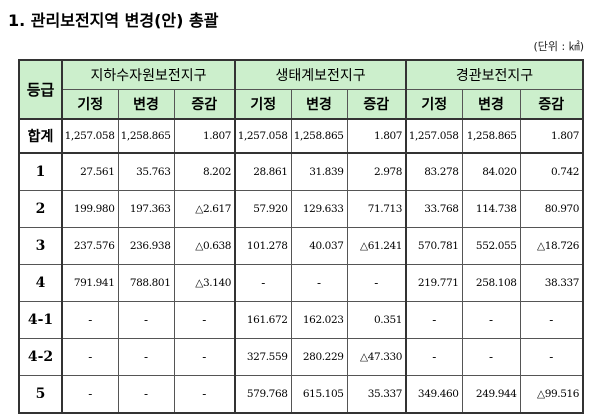 The image size is (600, 419). Describe the element at coordinates (146, 171) in the screenshot. I see `value-cell: 35.763` at that location.